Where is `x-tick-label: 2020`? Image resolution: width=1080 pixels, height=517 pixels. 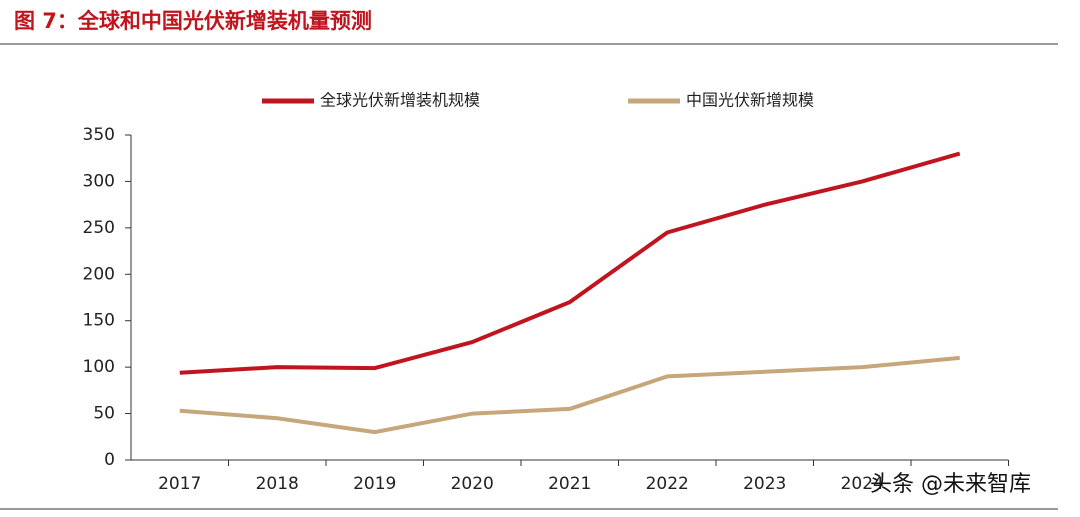
x-tick-label: 2020 is located at coordinates (472, 484).